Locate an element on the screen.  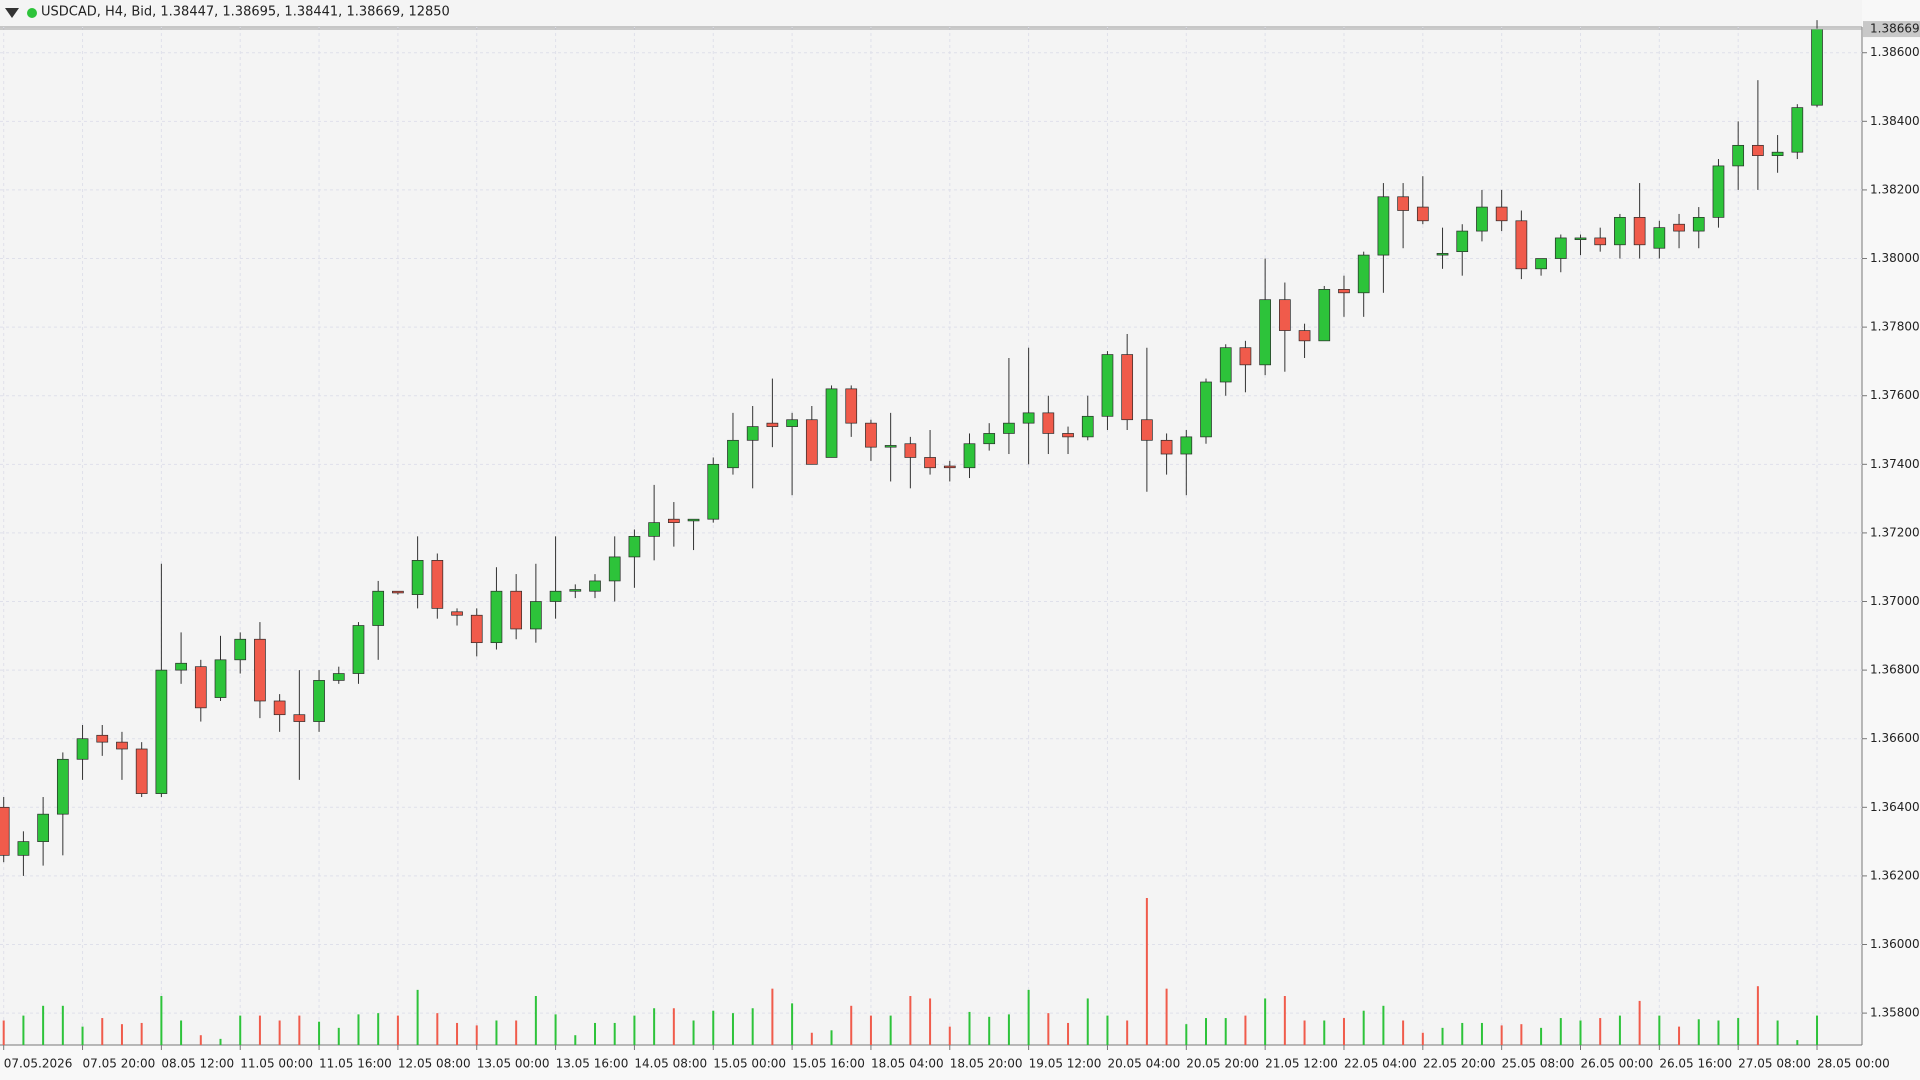
y-tick-label: 1.36400 is located at coordinates (1895, 807).